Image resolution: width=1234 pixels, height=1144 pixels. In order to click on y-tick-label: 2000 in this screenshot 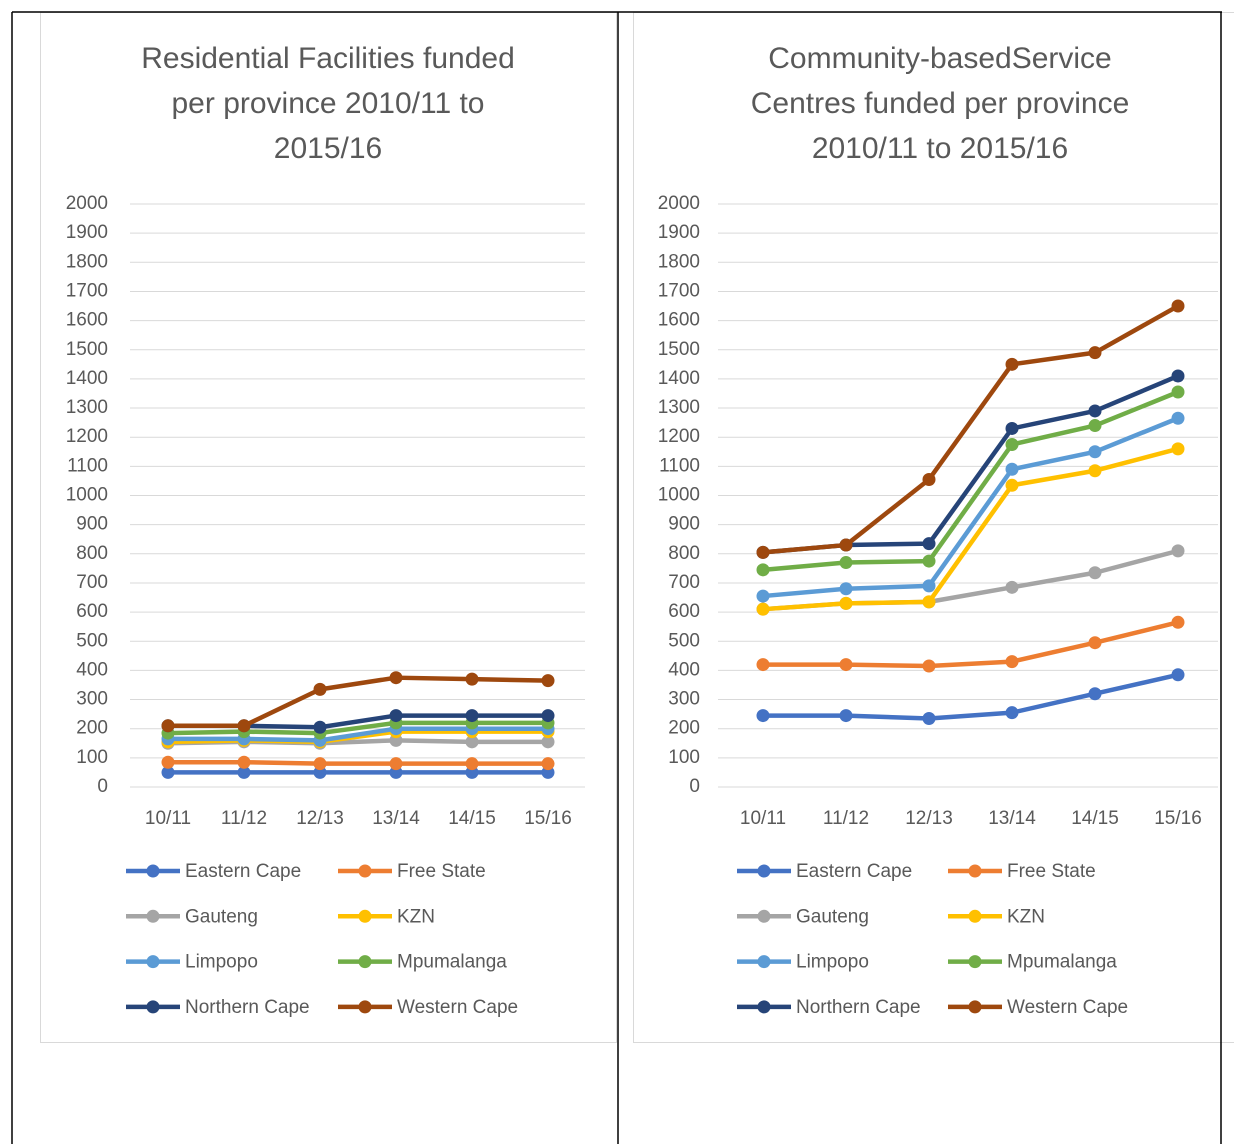, I will do `click(679, 203)`.